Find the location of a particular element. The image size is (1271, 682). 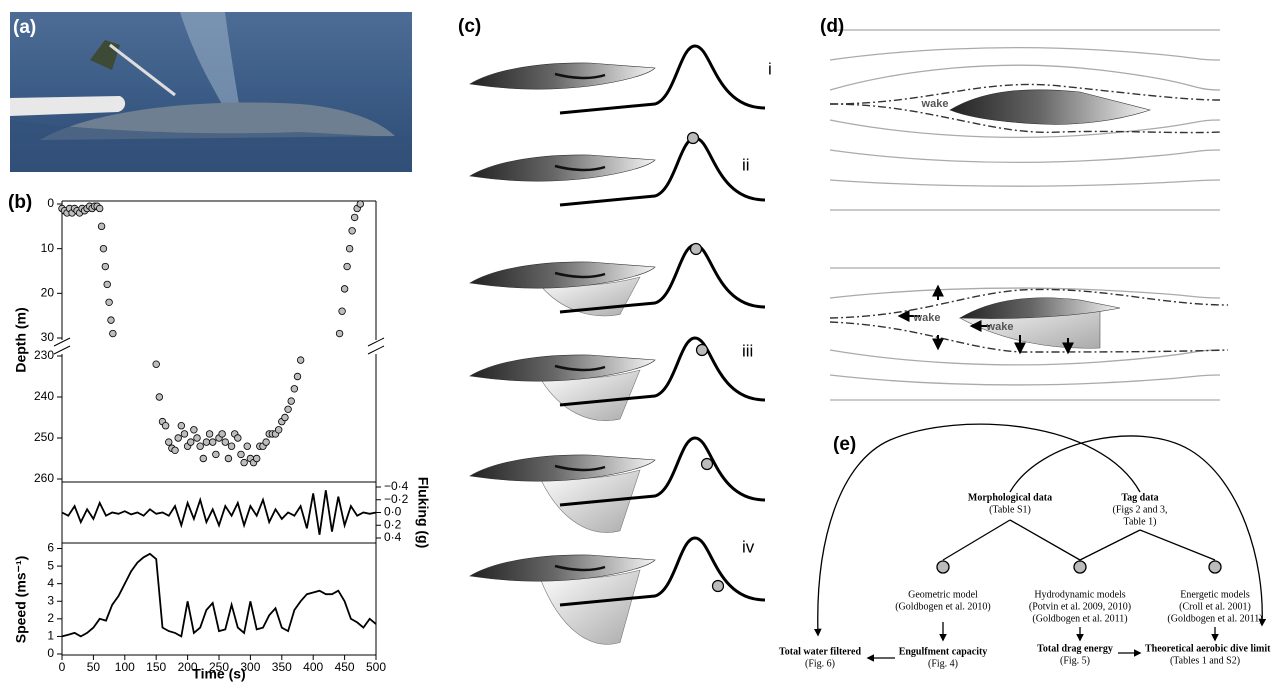

node-note: (Tables 1 and S2) is located at coordinates (1205, 660).